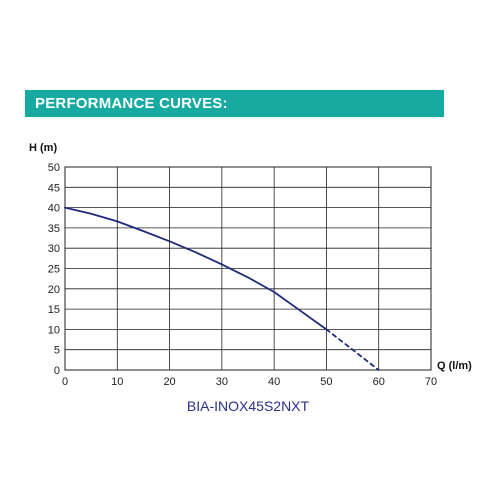 This screenshot has height=500, width=500. I want to click on y-tick-label: 15, so click(54, 310).